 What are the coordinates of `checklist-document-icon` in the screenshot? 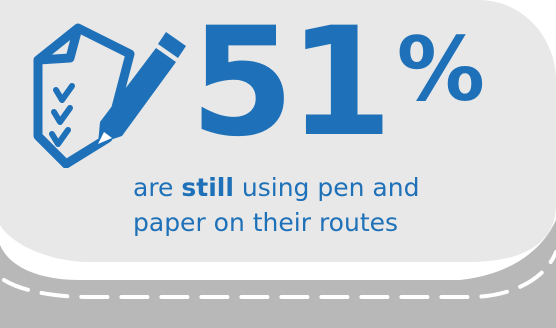 It's located at (109, 95).